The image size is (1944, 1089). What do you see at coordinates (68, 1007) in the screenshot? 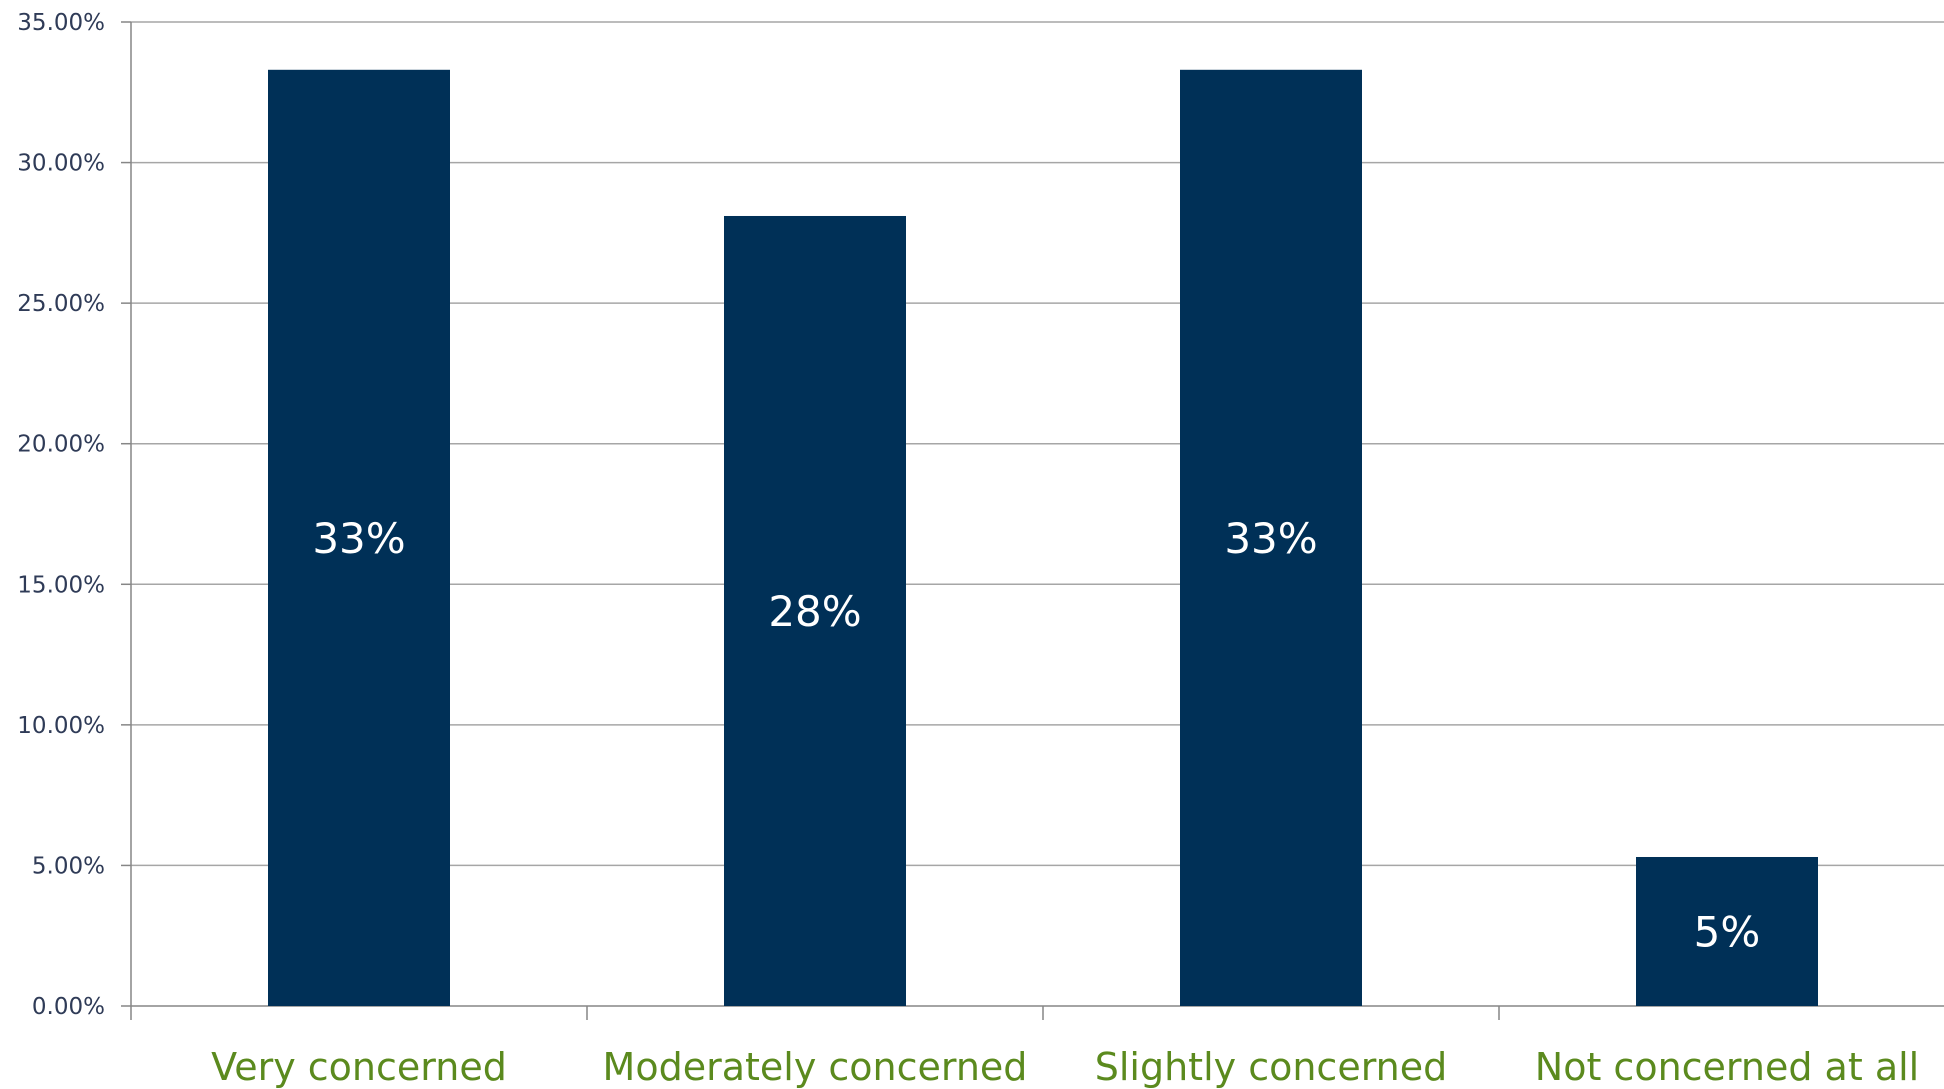
I see `y-tick-label: 0.00%` at bounding box center [68, 1007].